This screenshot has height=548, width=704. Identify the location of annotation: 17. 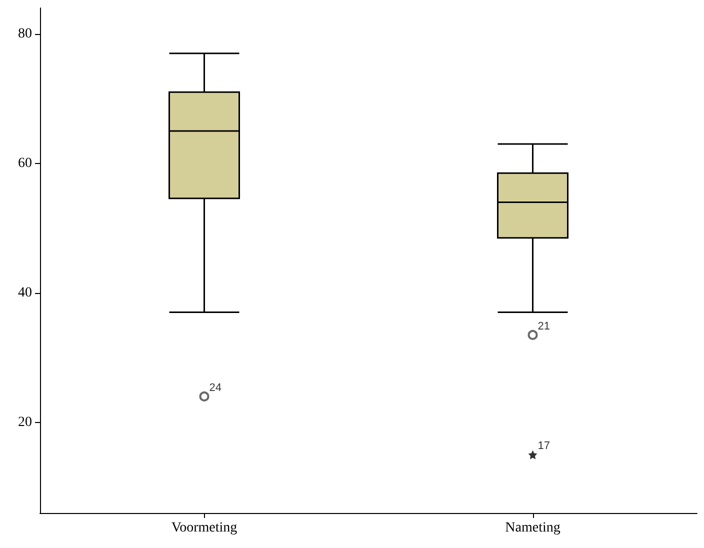
(544, 446).